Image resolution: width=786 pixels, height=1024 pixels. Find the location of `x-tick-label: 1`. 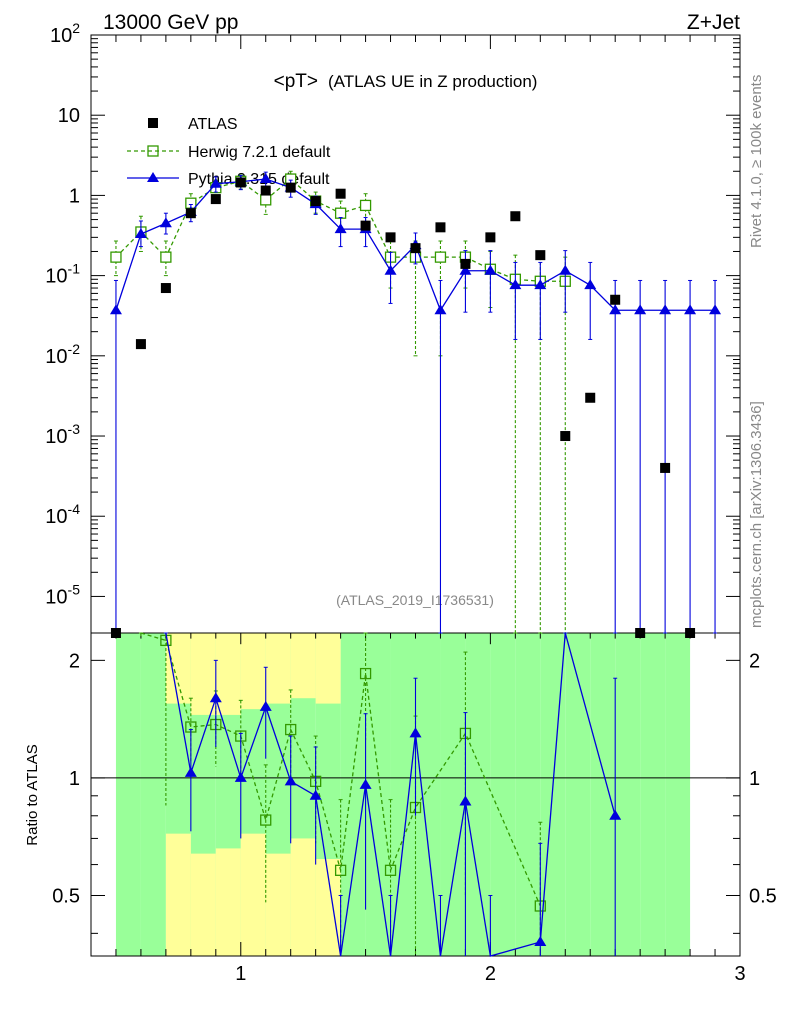

x-tick-label: 1 is located at coordinates (240, 974).